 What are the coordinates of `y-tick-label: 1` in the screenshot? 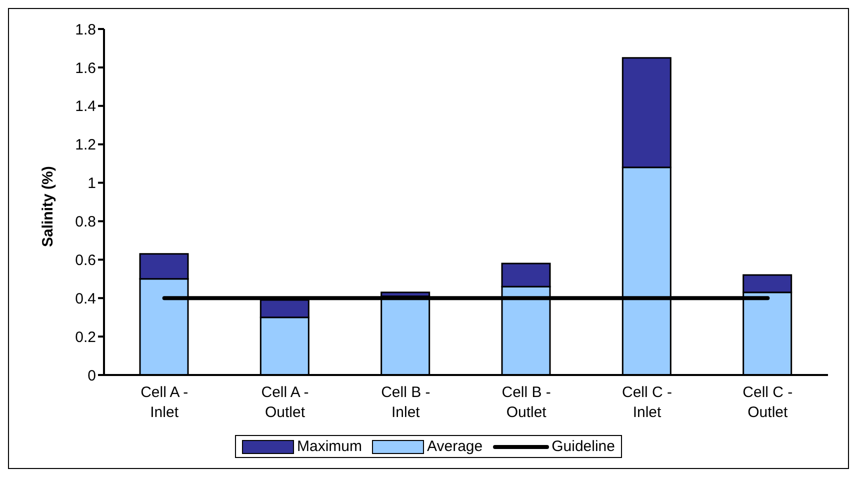 It's located at (92, 183).